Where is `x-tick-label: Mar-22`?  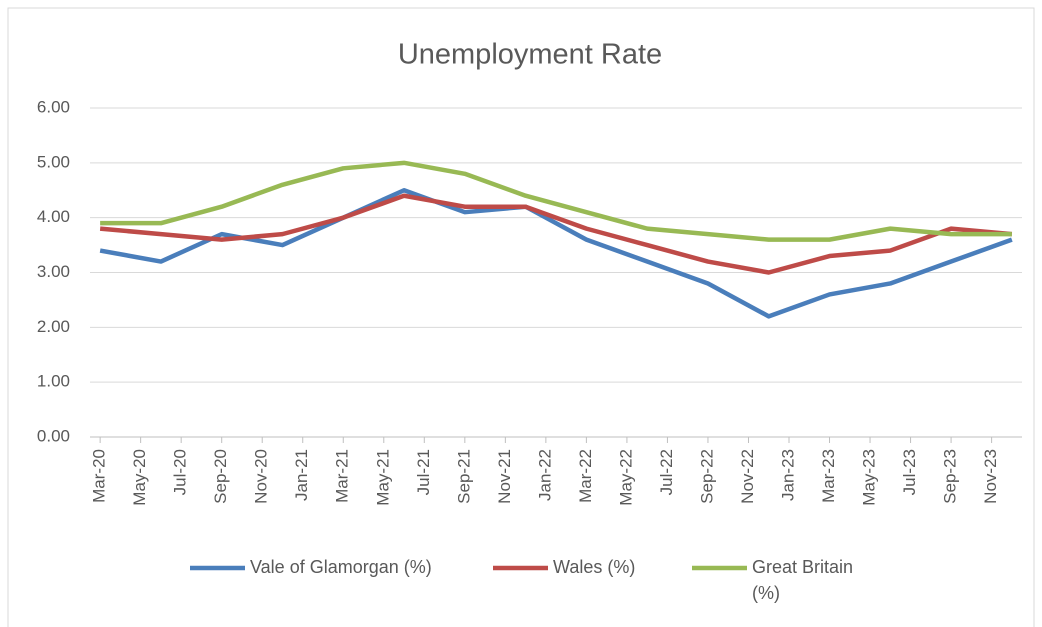 x-tick-label: Mar-22 is located at coordinates (585, 476).